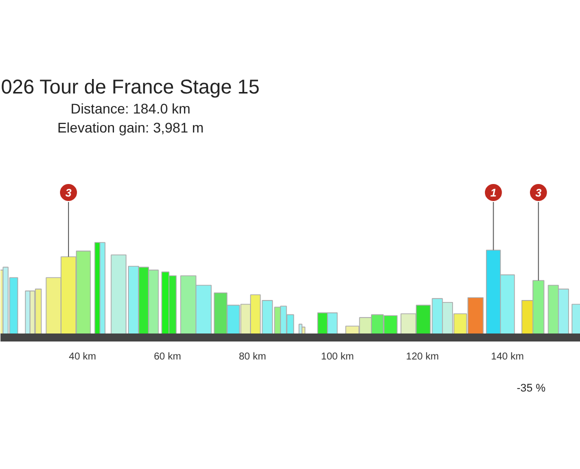  I want to click on x-tick-label: 80 km, so click(252, 357).